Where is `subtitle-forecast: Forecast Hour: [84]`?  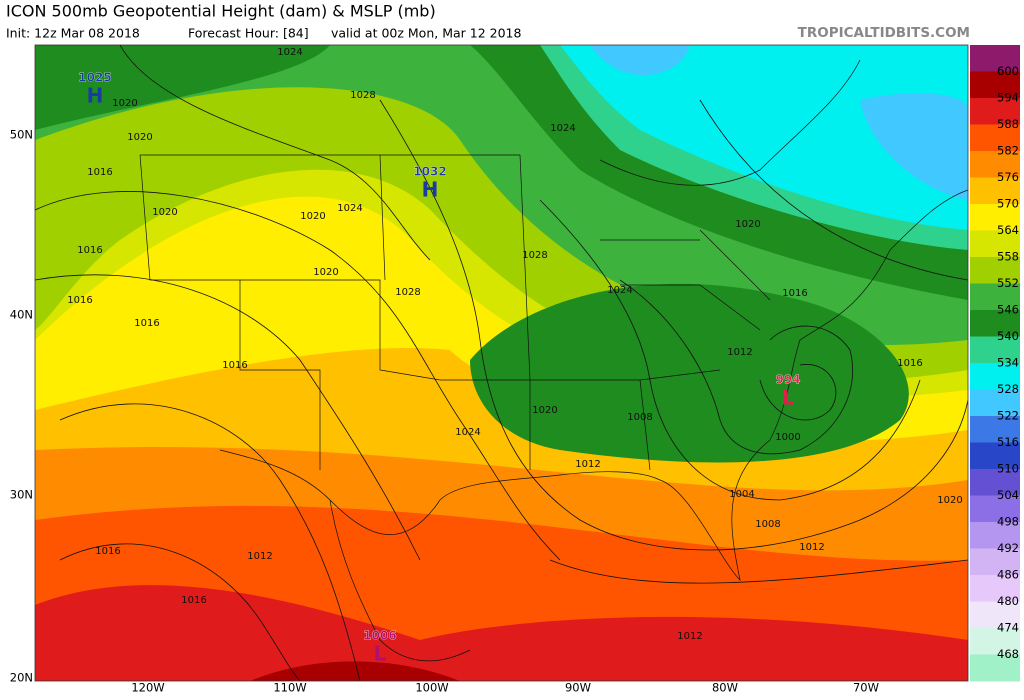 subtitle-forecast: Forecast Hour: [84] is located at coordinates (248, 33).